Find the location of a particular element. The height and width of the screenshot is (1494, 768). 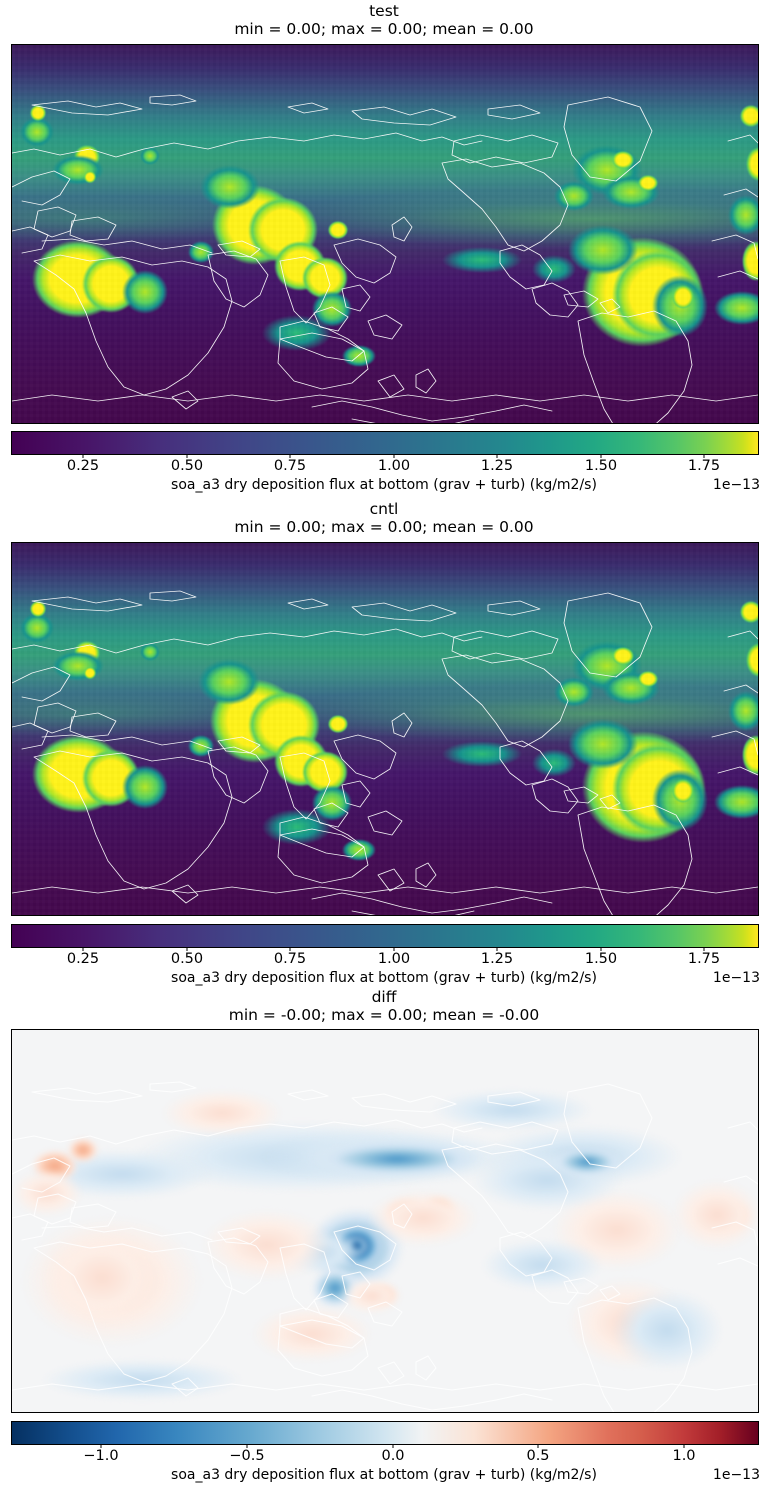

colorbar-diff-tick-2: 0.0 is located at coordinates (393, 1456).